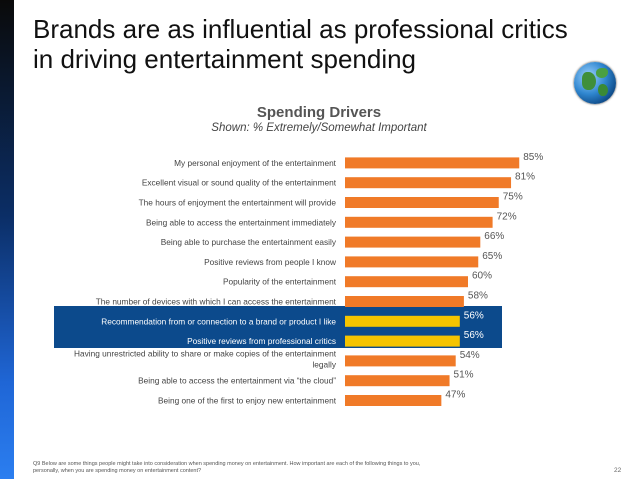  I want to click on globe-icon, so click(595, 83).